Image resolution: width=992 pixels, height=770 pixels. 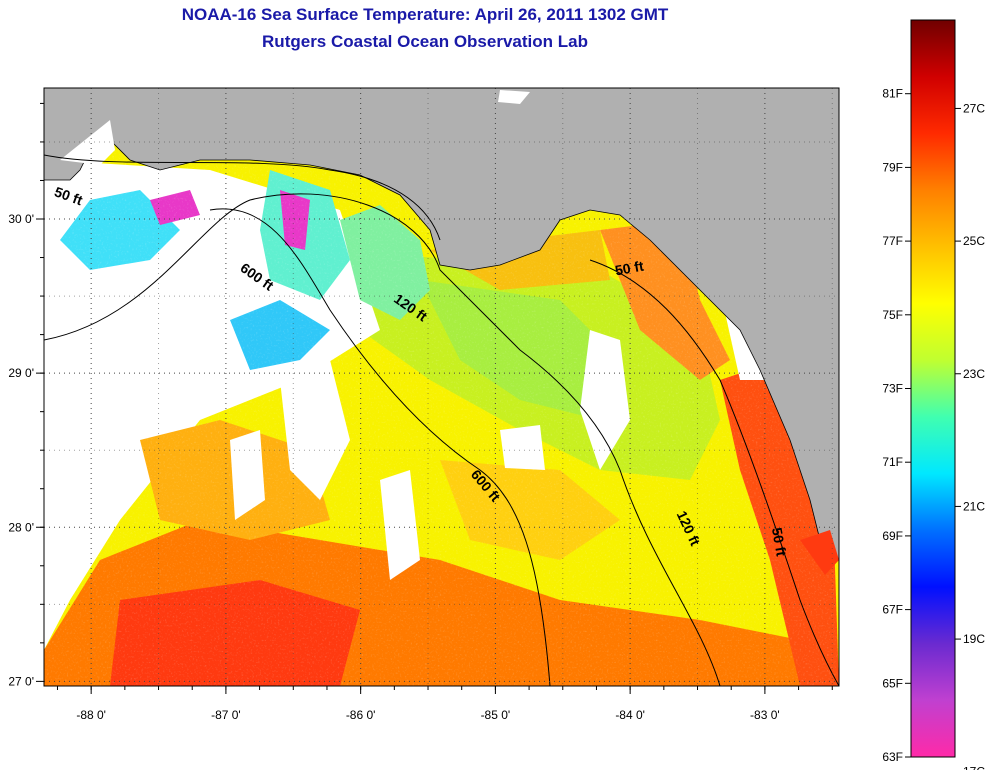 I want to click on lat-tick-label: 28 0', so click(x=21, y=527).